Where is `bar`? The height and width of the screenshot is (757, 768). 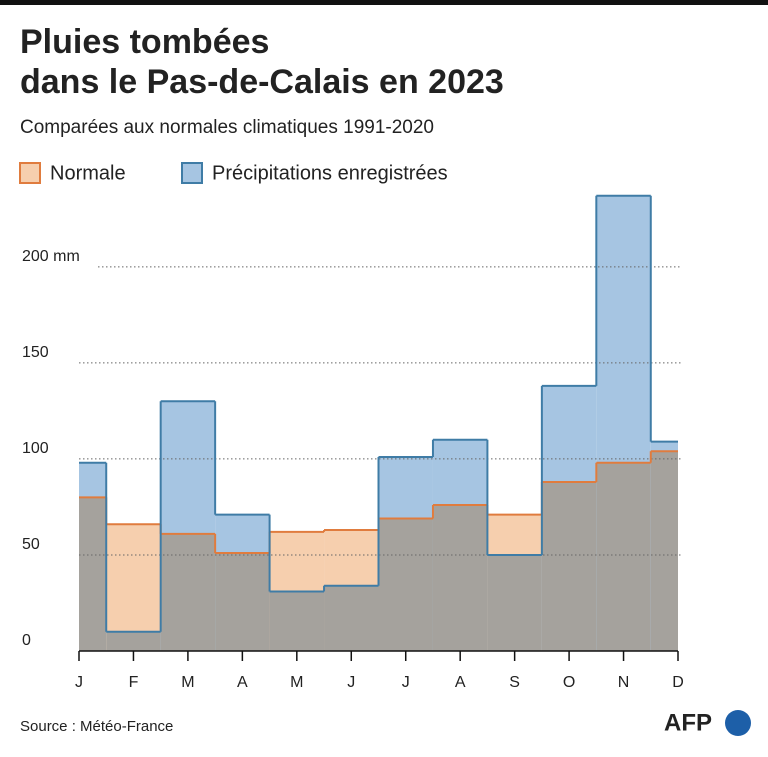 bar is located at coordinates (133, 587).